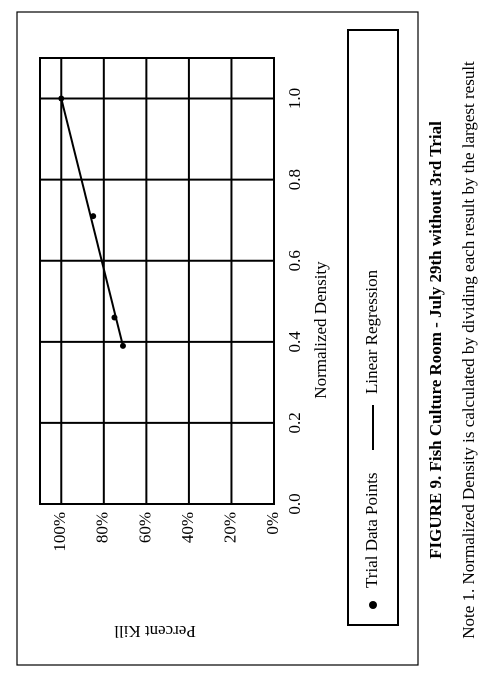 The image size is (482, 684). Describe the element at coordinates (294, 422) in the screenshot. I see `x-tick-label: 0.2` at that location.